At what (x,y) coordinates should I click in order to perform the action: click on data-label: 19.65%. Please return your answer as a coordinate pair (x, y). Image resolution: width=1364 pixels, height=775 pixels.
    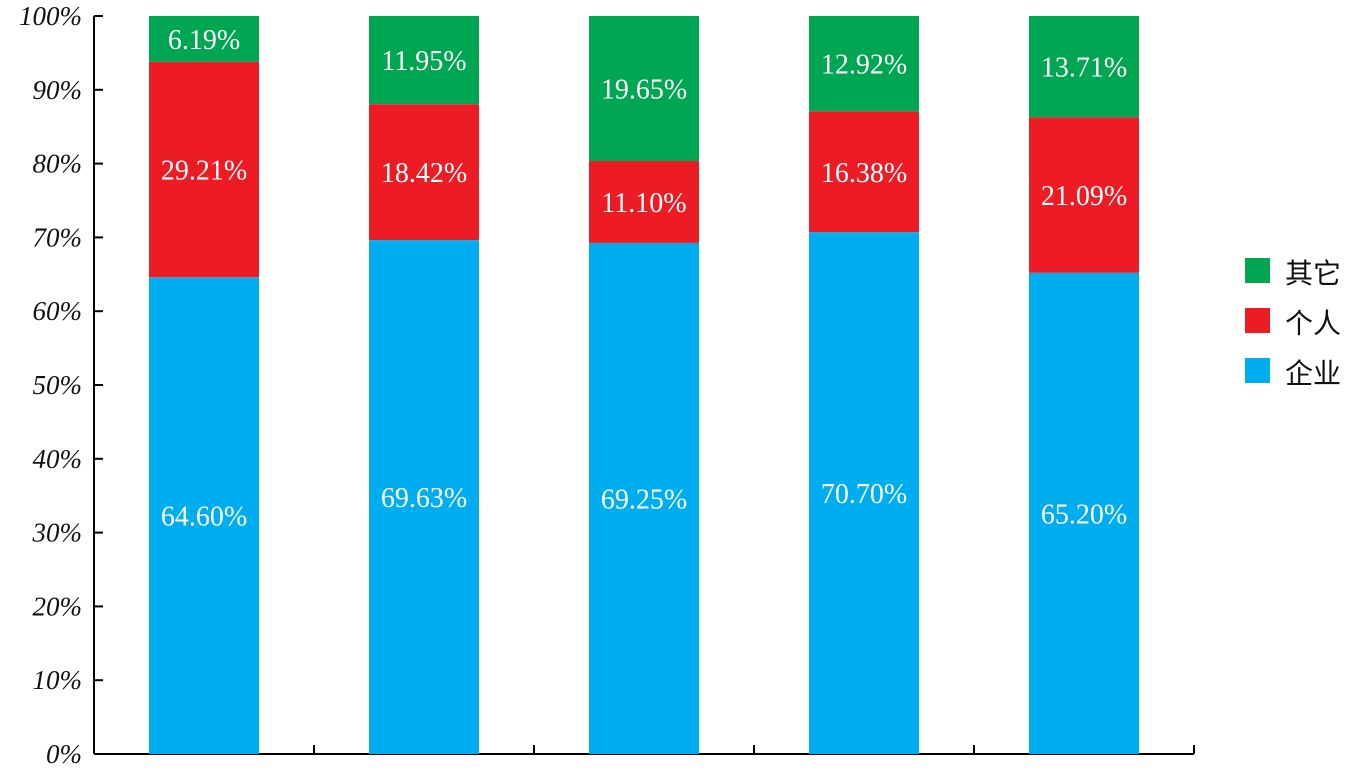
    Looking at the image, I should click on (644, 90).